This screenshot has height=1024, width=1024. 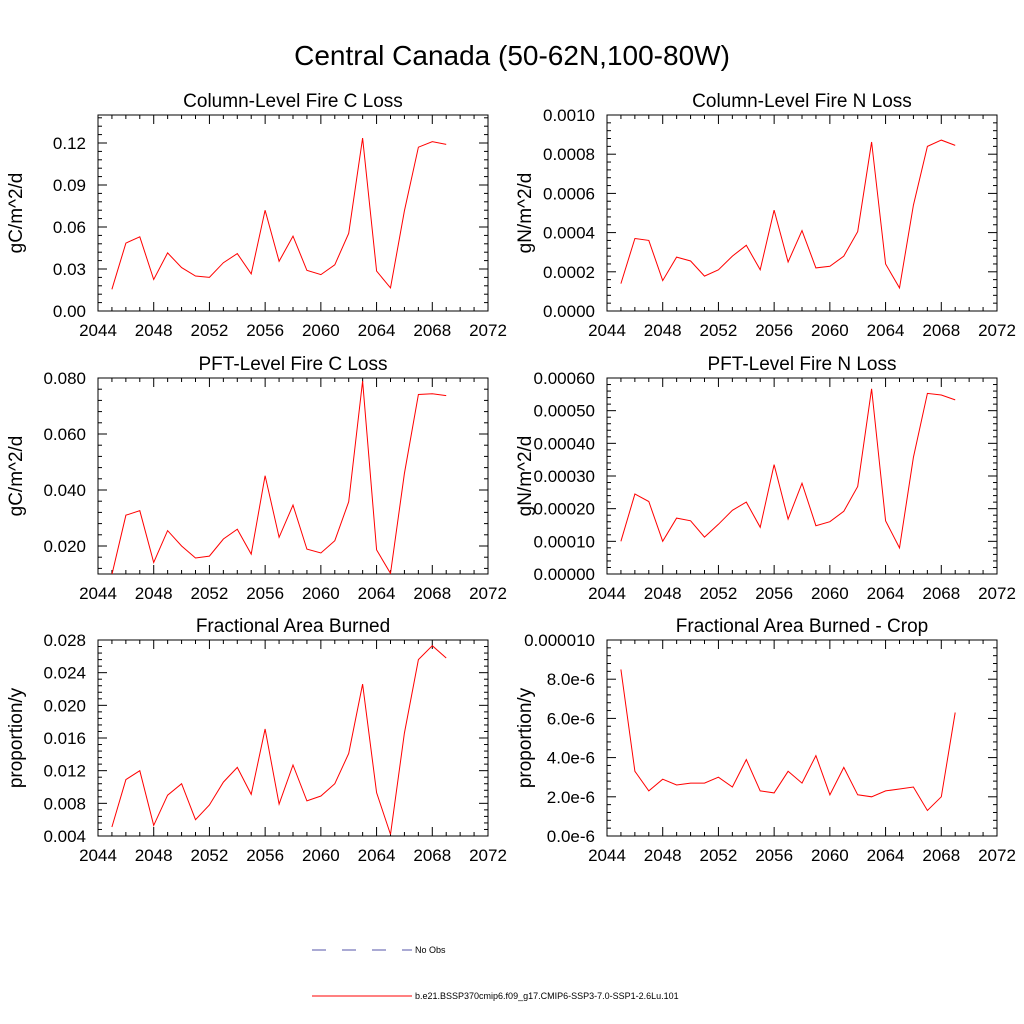 What do you see at coordinates (64, 771) in the screenshot?
I see `y-tick-label: 0.012` at bounding box center [64, 771].